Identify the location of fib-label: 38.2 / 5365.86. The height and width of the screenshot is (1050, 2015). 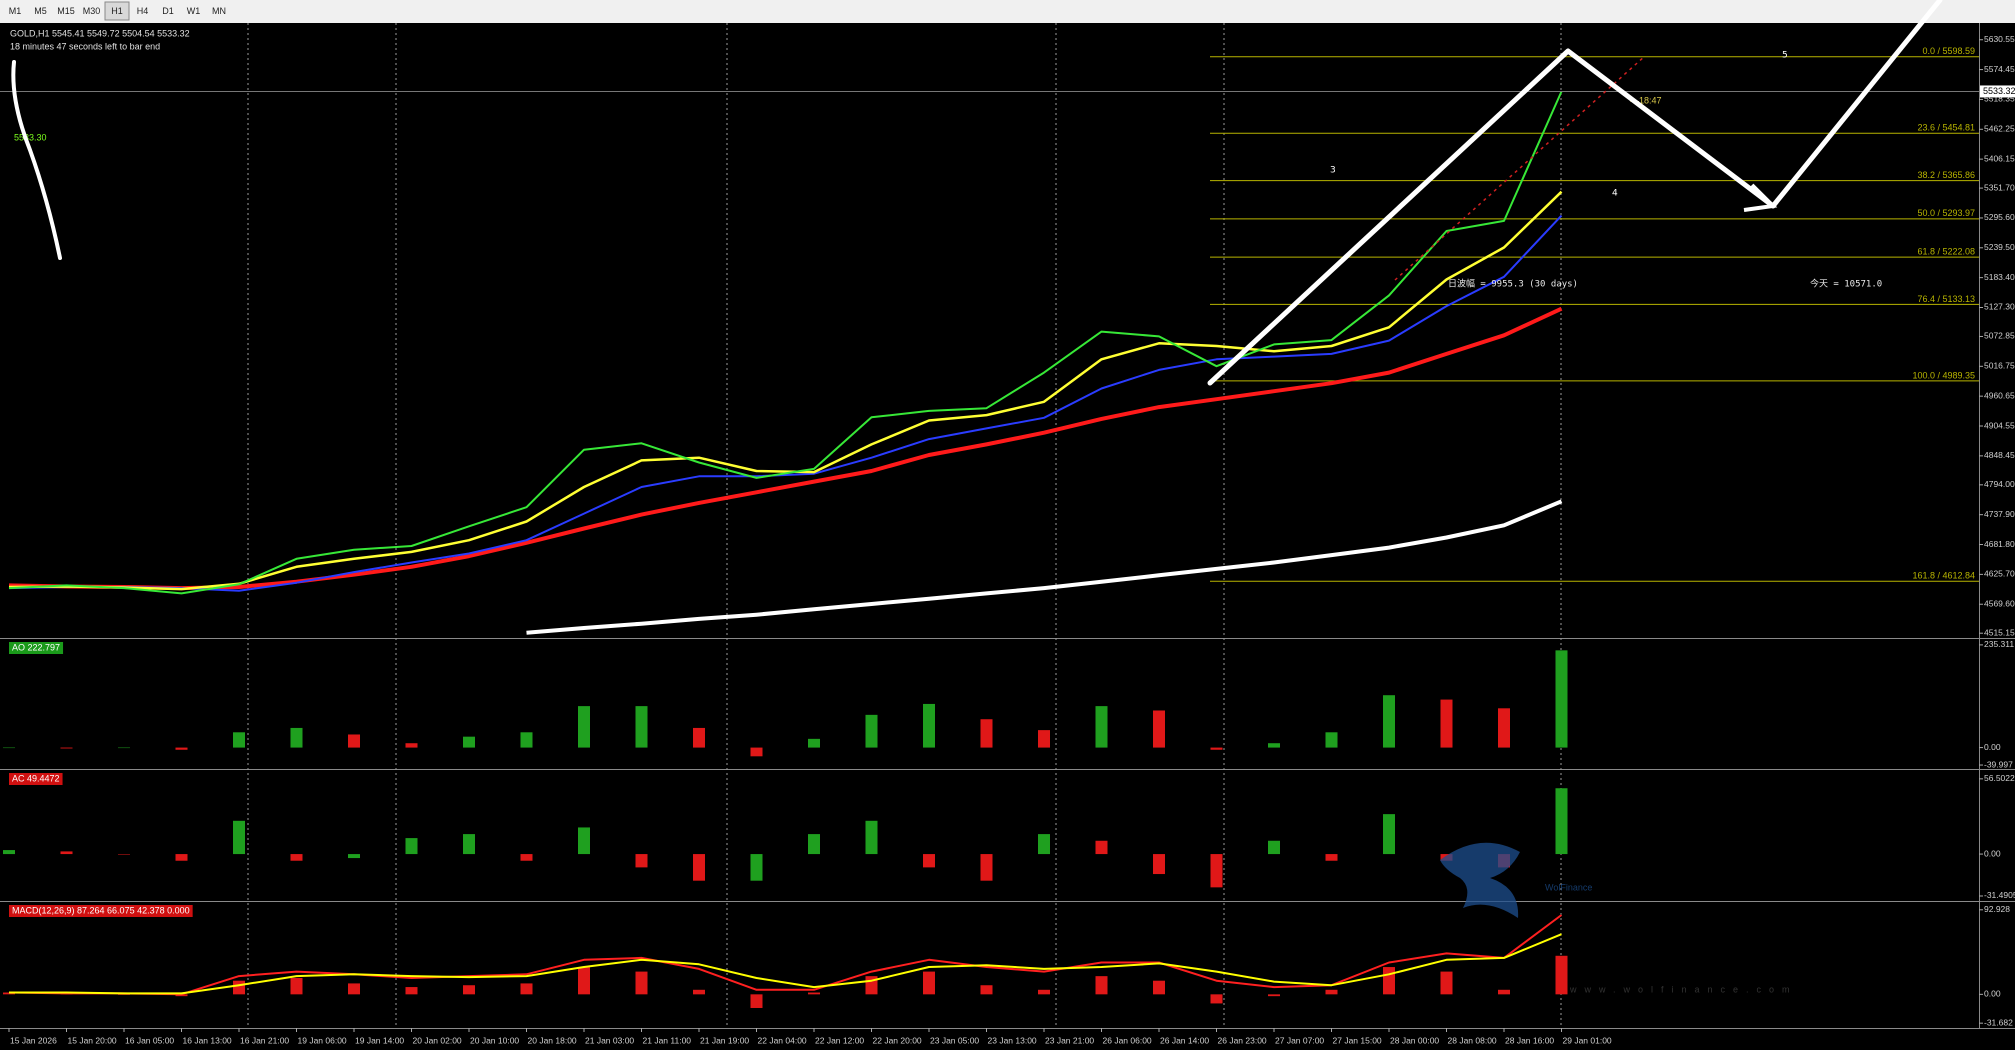
(1946, 175).